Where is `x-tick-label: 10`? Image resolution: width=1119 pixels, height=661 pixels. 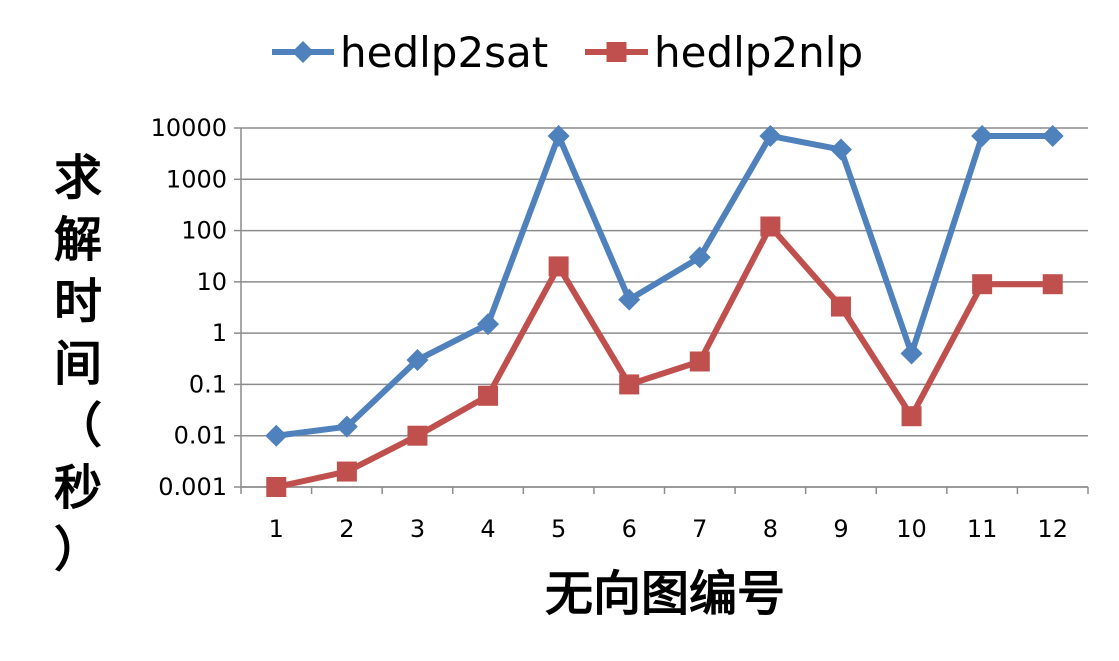 x-tick-label: 10 is located at coordinates (911, 529).